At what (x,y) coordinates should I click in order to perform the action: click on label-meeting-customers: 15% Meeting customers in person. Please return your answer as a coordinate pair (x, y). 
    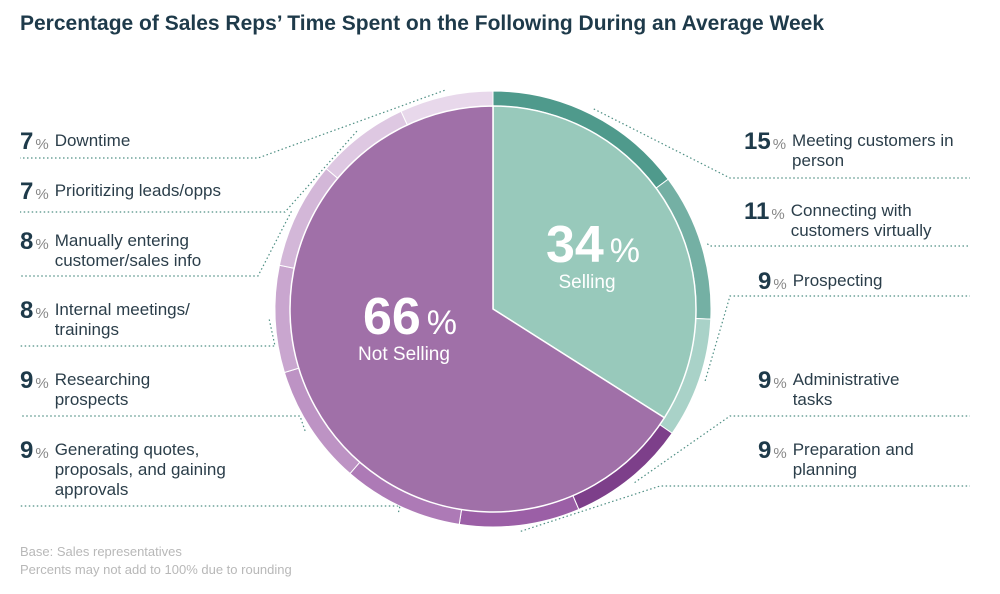
    Looking at the image, I should click on (853, 149).